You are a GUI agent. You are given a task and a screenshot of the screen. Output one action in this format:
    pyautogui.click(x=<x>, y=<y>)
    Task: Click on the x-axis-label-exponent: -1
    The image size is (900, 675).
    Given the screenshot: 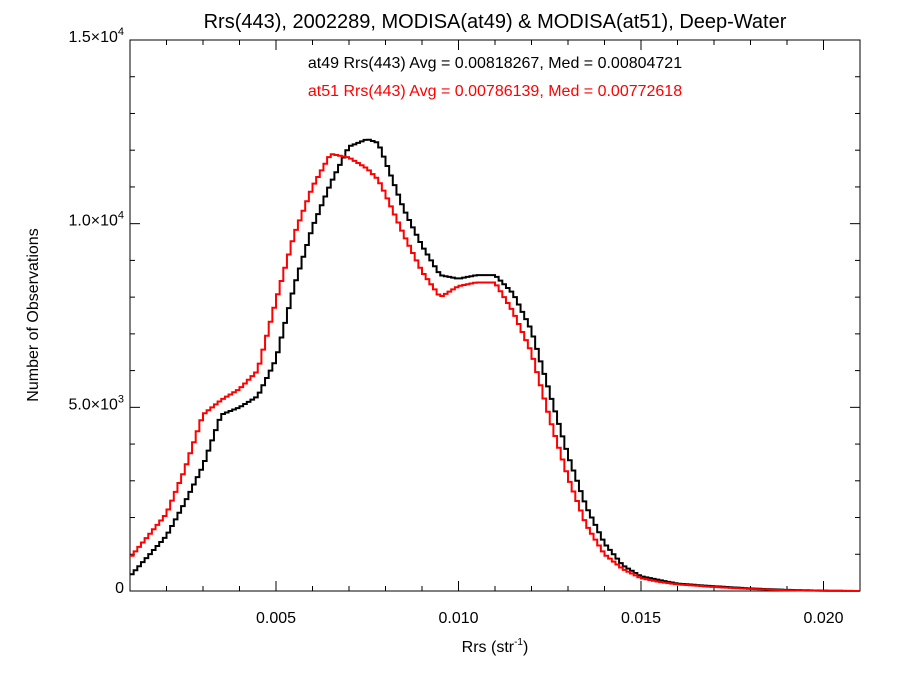 What is the action you would take?
    pyautogui.click(x=518, y=642)
    